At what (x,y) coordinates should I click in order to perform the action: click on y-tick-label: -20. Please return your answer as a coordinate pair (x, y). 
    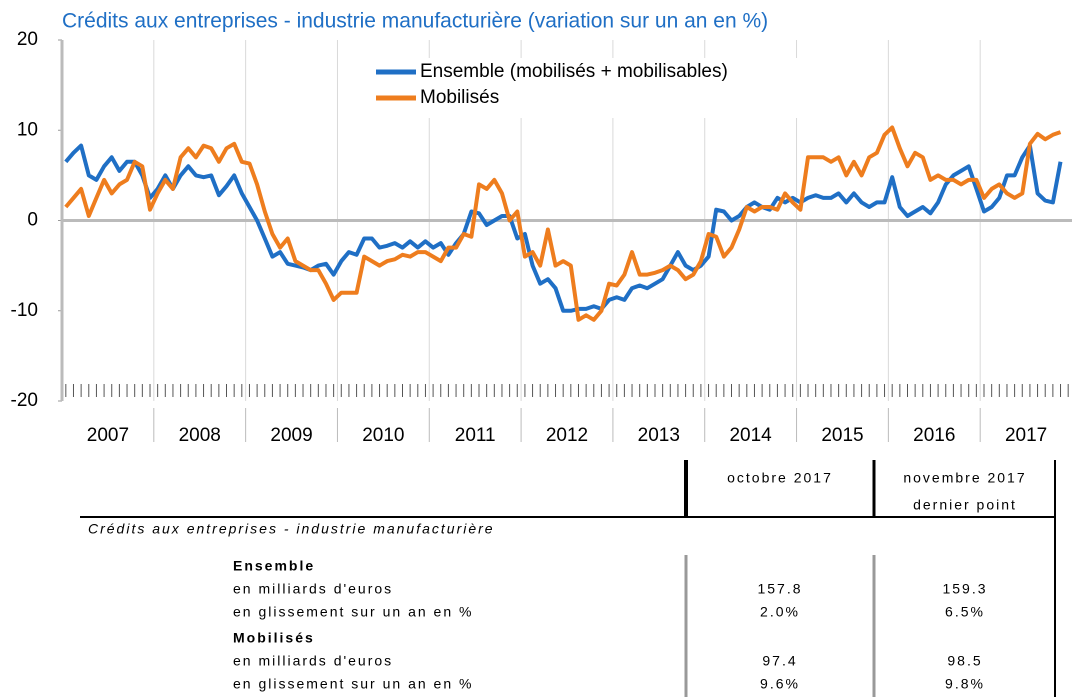
    Looking at the image, I should click on (24, 400).